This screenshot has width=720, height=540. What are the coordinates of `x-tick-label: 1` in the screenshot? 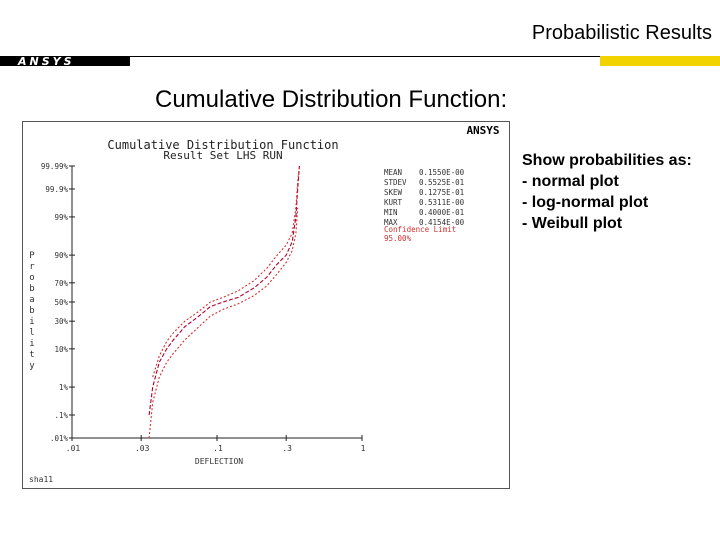 It's located at (363, 448).